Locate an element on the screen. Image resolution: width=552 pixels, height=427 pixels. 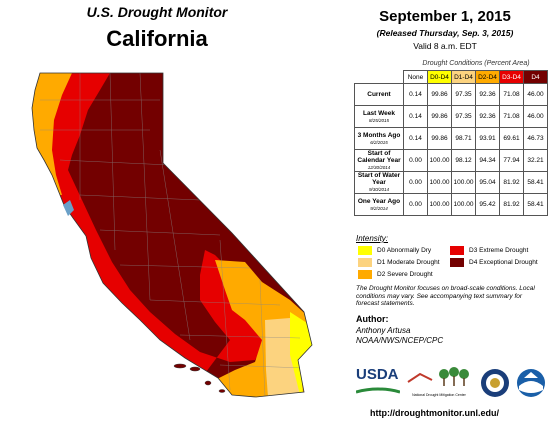
doc-seal-icon is located at coordinates (495, 383).